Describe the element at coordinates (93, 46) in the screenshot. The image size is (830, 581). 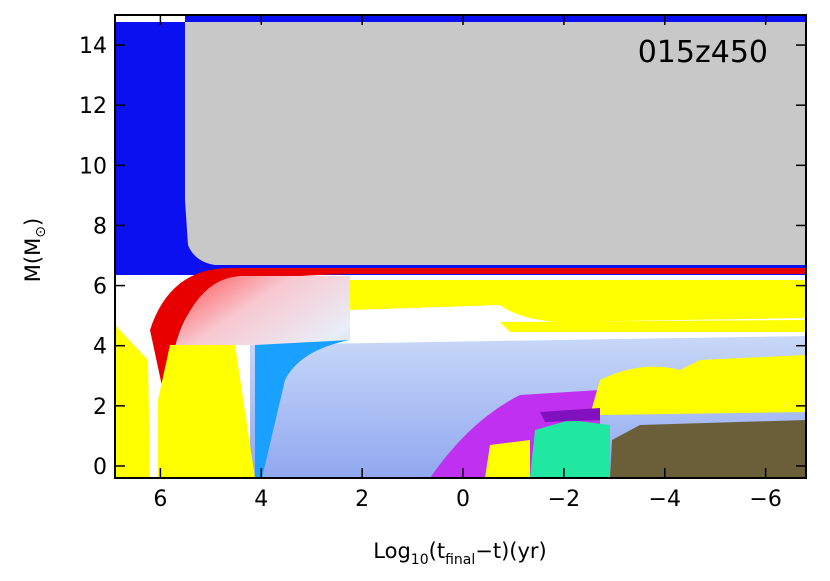
I see `y-tick-label: 14` at that location.